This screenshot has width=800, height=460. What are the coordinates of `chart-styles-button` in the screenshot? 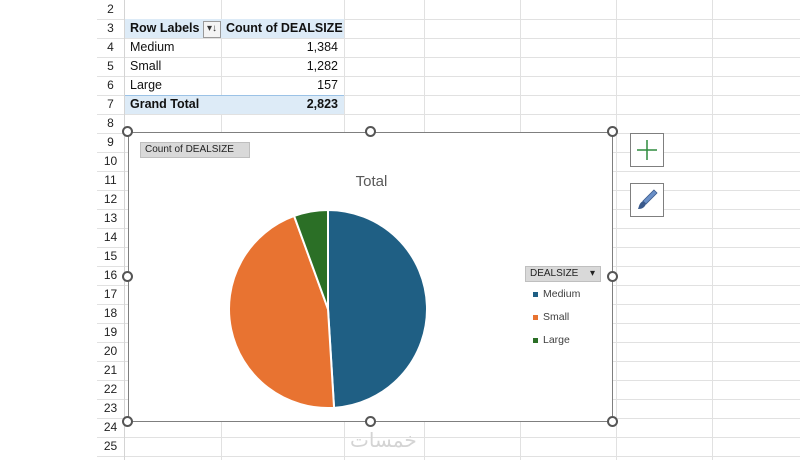 It's located at (647, 200).